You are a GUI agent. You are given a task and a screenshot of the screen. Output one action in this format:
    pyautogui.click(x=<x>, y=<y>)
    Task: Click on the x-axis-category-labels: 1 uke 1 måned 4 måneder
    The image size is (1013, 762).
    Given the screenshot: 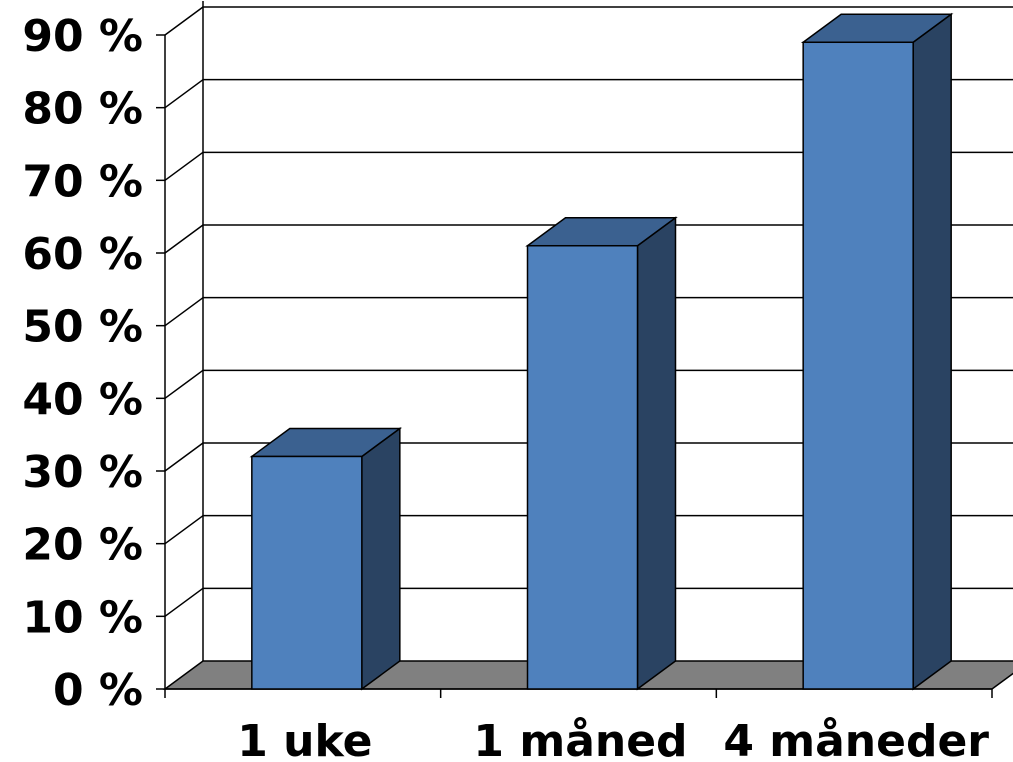 What is the action you would take?
    pyautogui.click(x=613, y=739)
    